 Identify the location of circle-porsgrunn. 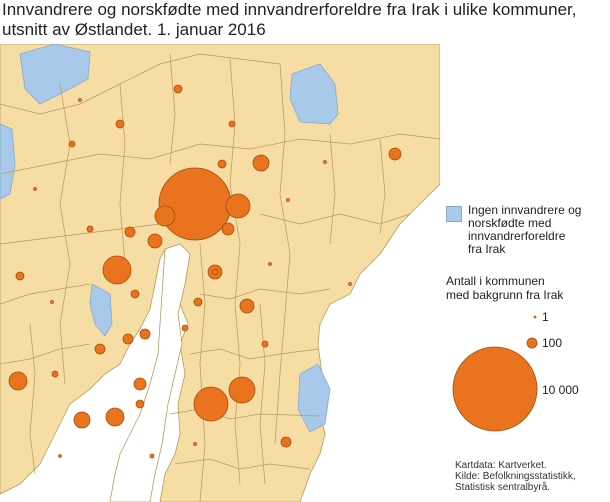
(18, 381).